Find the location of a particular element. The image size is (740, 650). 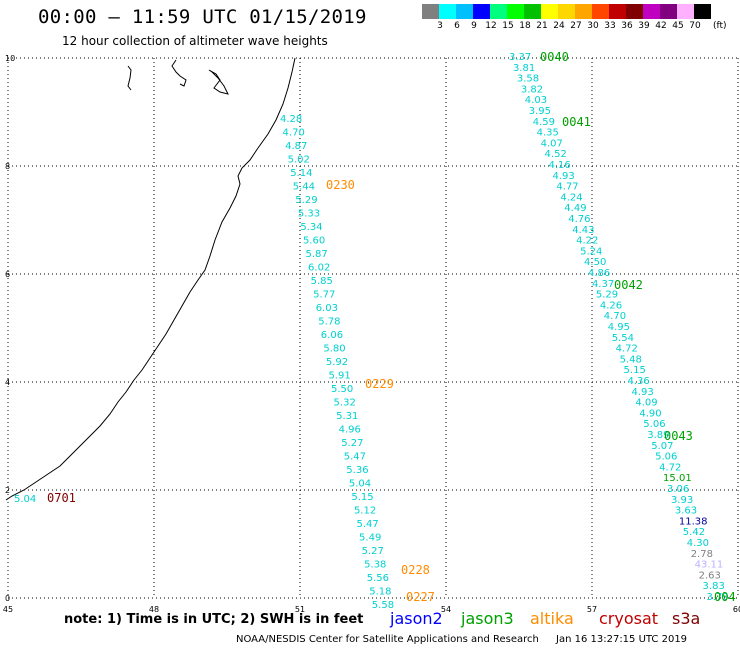

swh-value: 4.59 is located at coordinates (544, 122).